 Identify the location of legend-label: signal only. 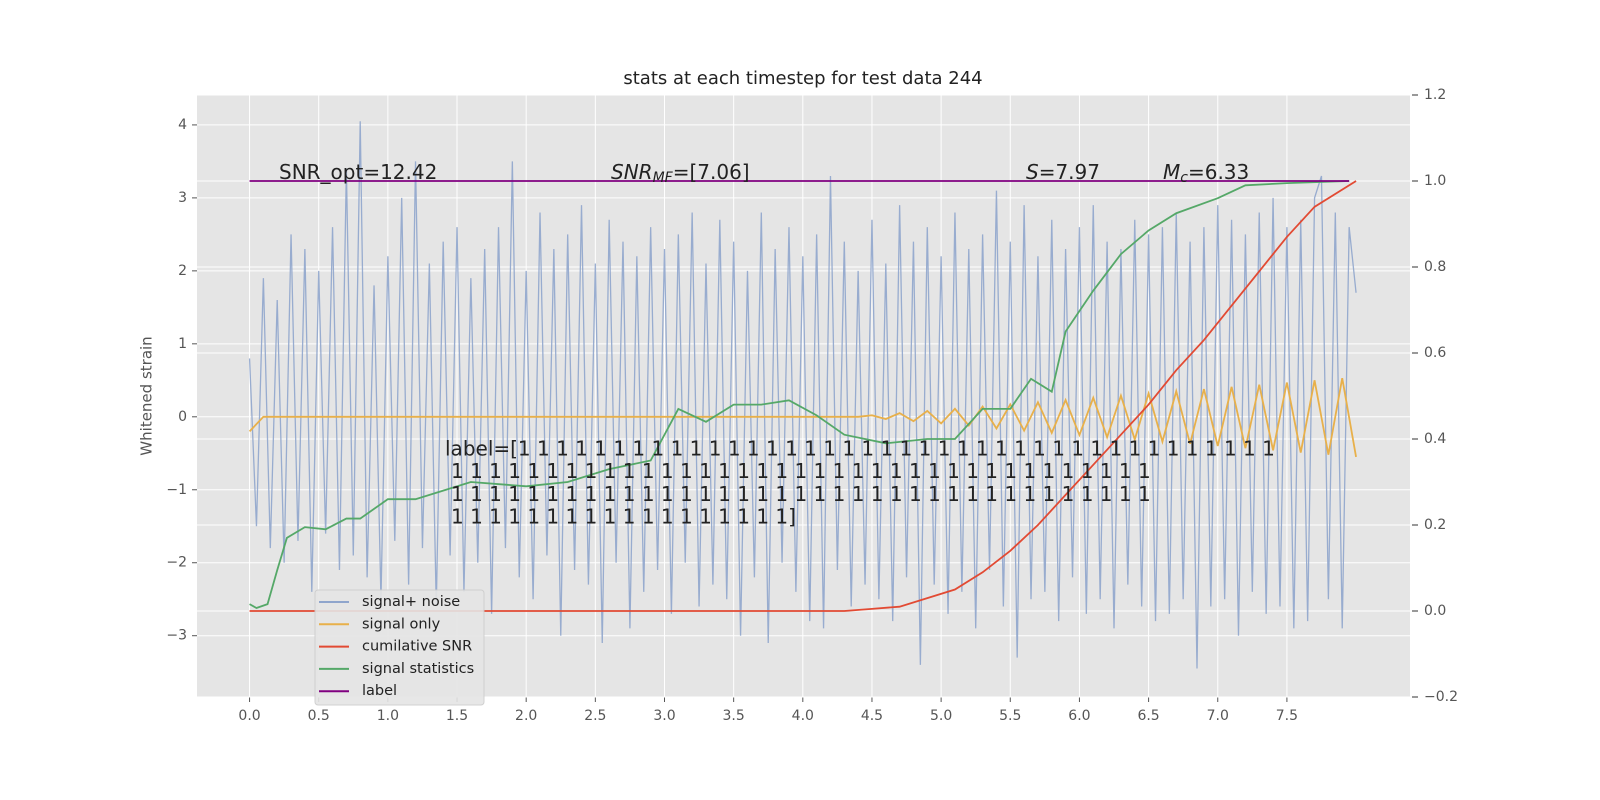
(401, 624).